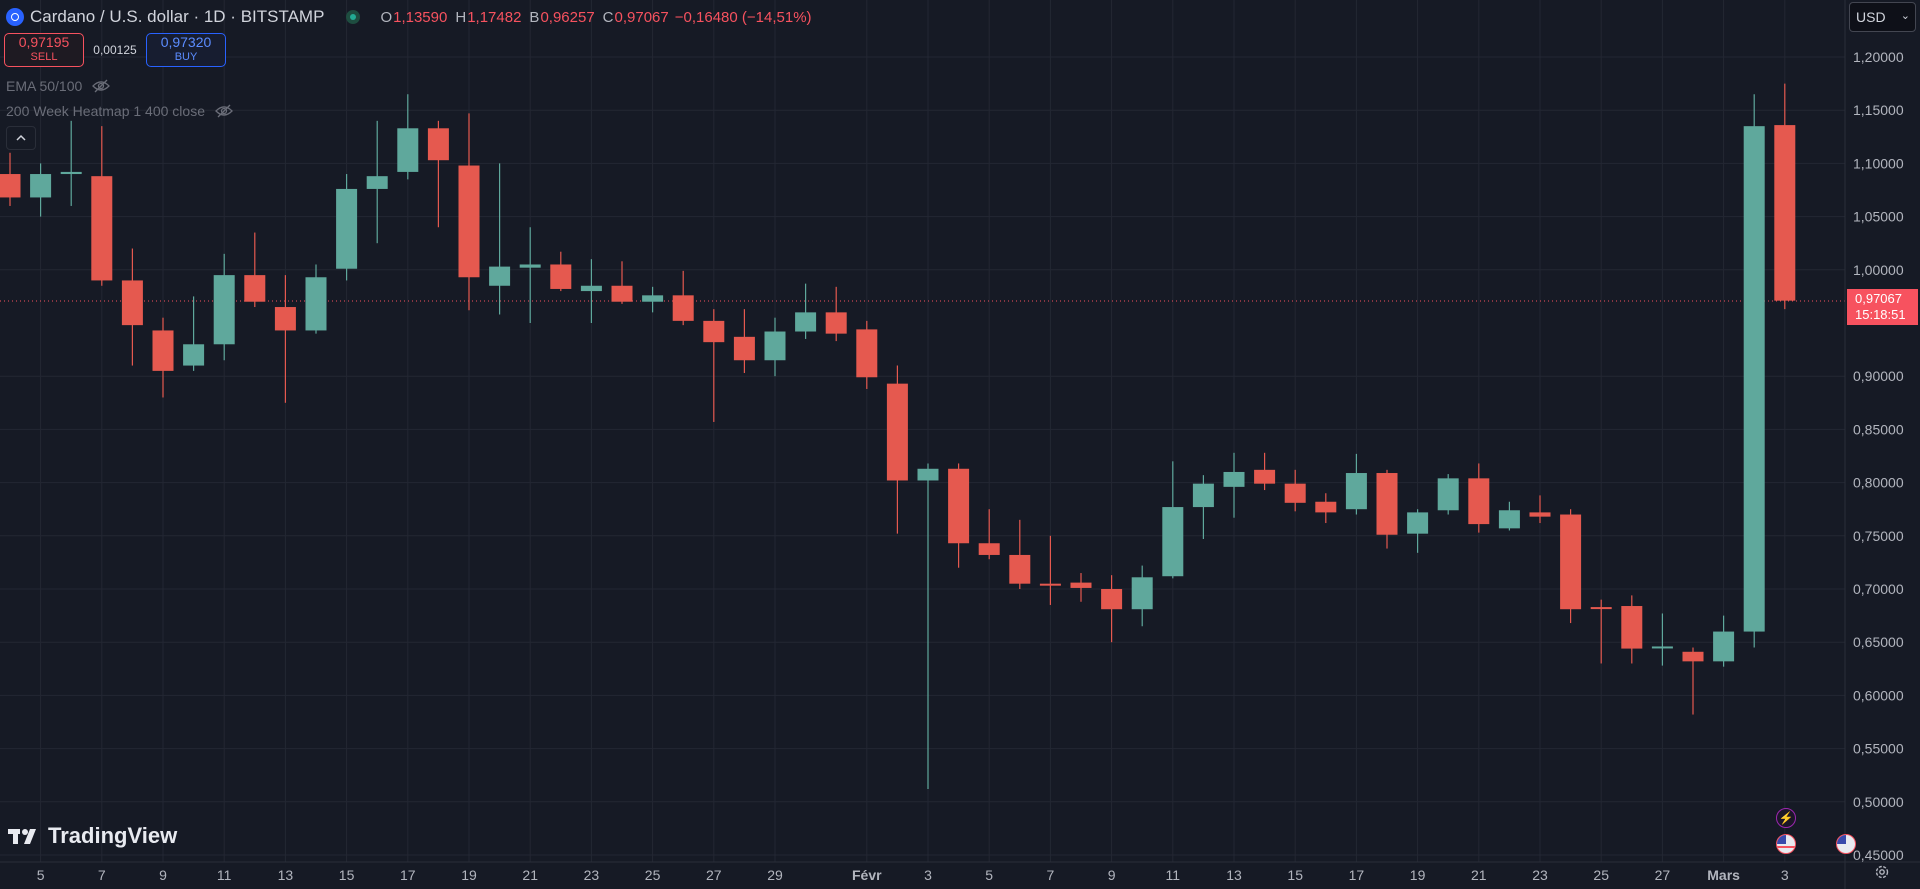 This screenshot has height=889, width=1920. What do you see at coordinates (1878, 642) in the screenshot?
I see `price-tick-label: 0,65000` at bounding box center [1878, 642].